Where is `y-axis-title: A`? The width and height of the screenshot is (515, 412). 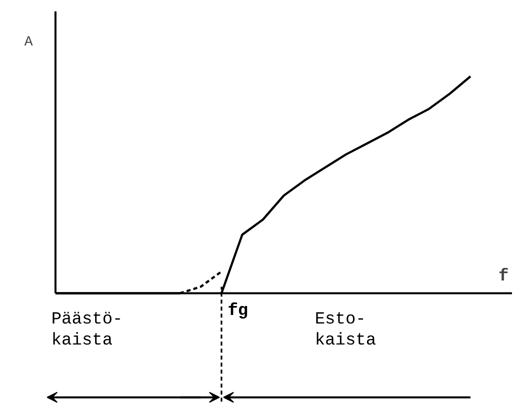 y-axis-title: A is located at coordinates (29, 42).